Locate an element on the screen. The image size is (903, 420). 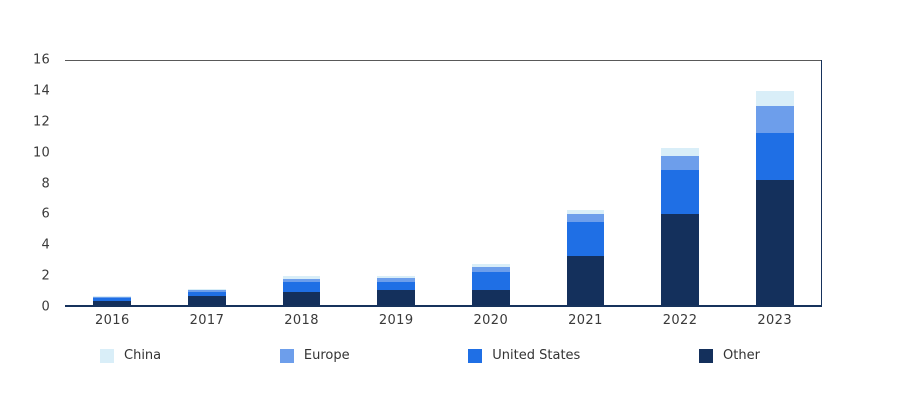
bar-slot-2020 is located at coordinates (491, 183).